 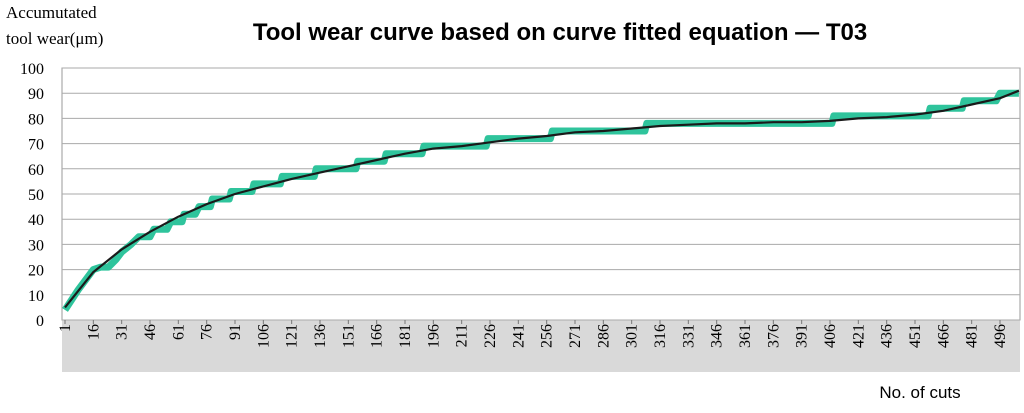 What do you see at coordinates (36, 296) in the screenshot?
I see `y-tick-label: 10` at bounding box center [36, 296].